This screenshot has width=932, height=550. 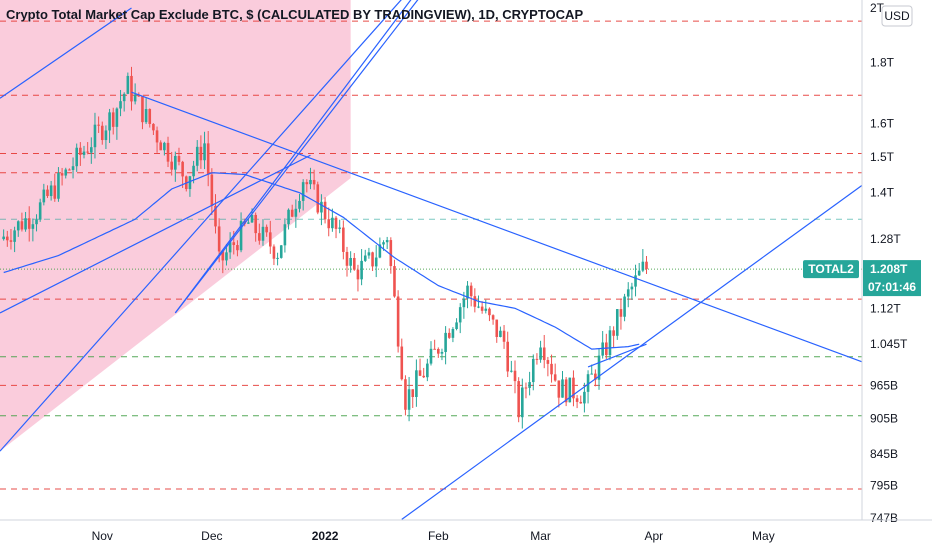 What do you see at coordinates (889, 269) in the screenshot?
I see `last-price-label: 1.208T` at bounding box center [889, 269].